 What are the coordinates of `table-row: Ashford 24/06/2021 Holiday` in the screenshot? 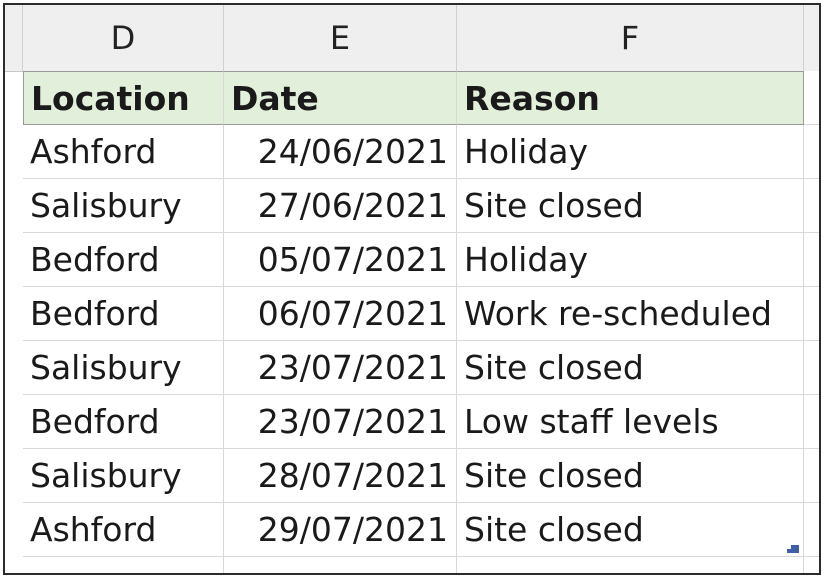 It's located at (412, 152).